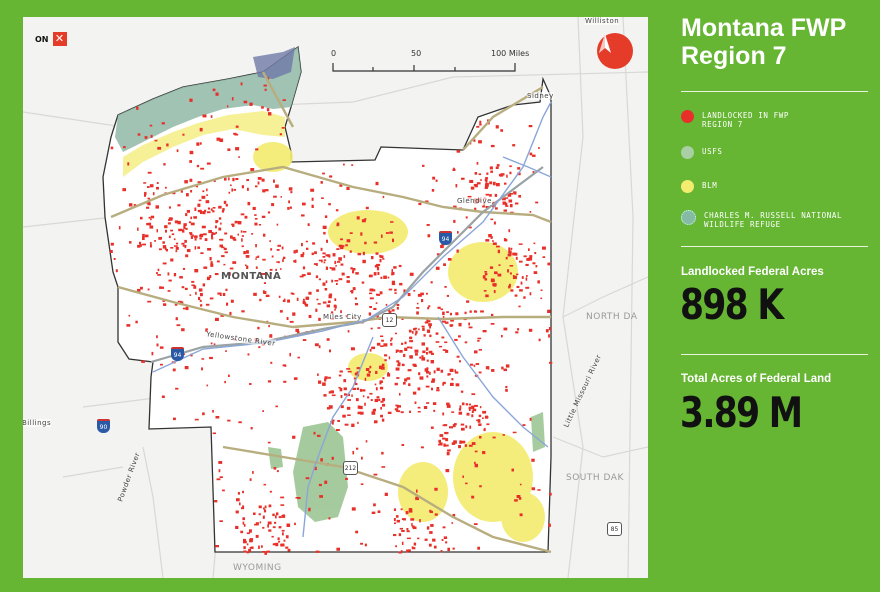  I want to click on legend-swatch-blm, so click(687, 186).